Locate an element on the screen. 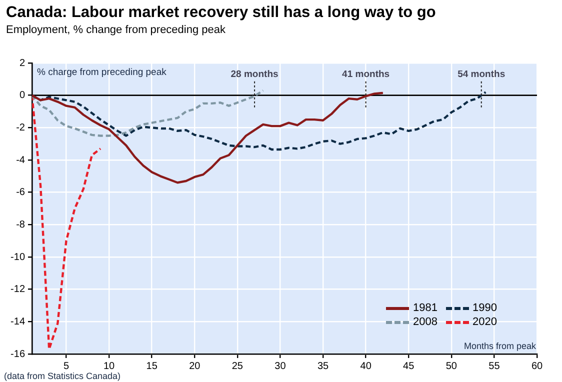 This screenshot has height=382, width=562. annotation: 28 months is located at coordinates (254, 74).